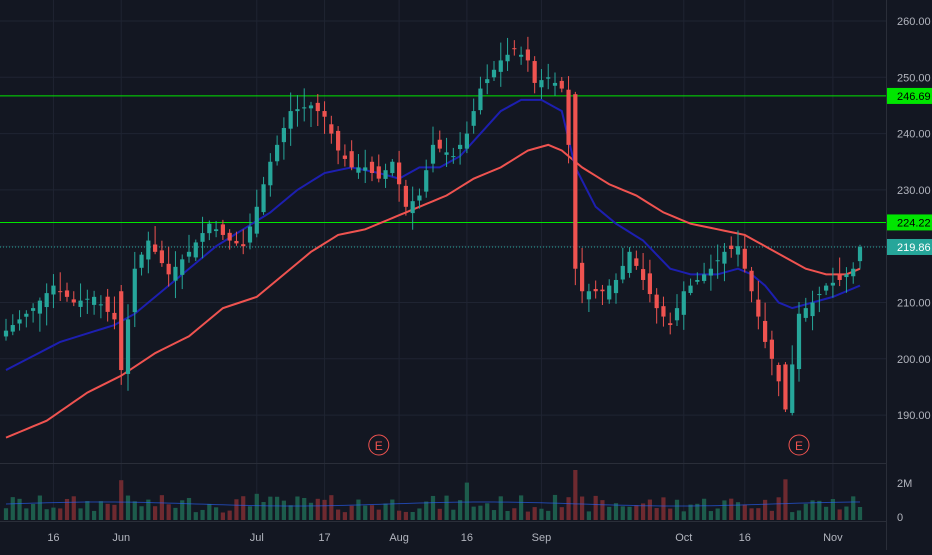  I want to click on earnings-marker-label: E, so click(799, 446).